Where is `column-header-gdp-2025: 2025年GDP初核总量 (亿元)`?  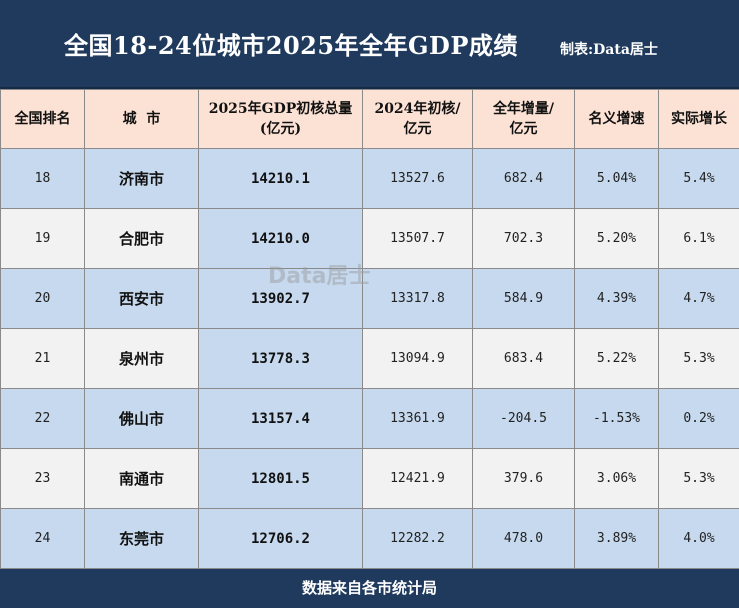 column-header-gdp-2025: 2025年GDP初核总量 (亿元) is located at coordinates (280, 119).